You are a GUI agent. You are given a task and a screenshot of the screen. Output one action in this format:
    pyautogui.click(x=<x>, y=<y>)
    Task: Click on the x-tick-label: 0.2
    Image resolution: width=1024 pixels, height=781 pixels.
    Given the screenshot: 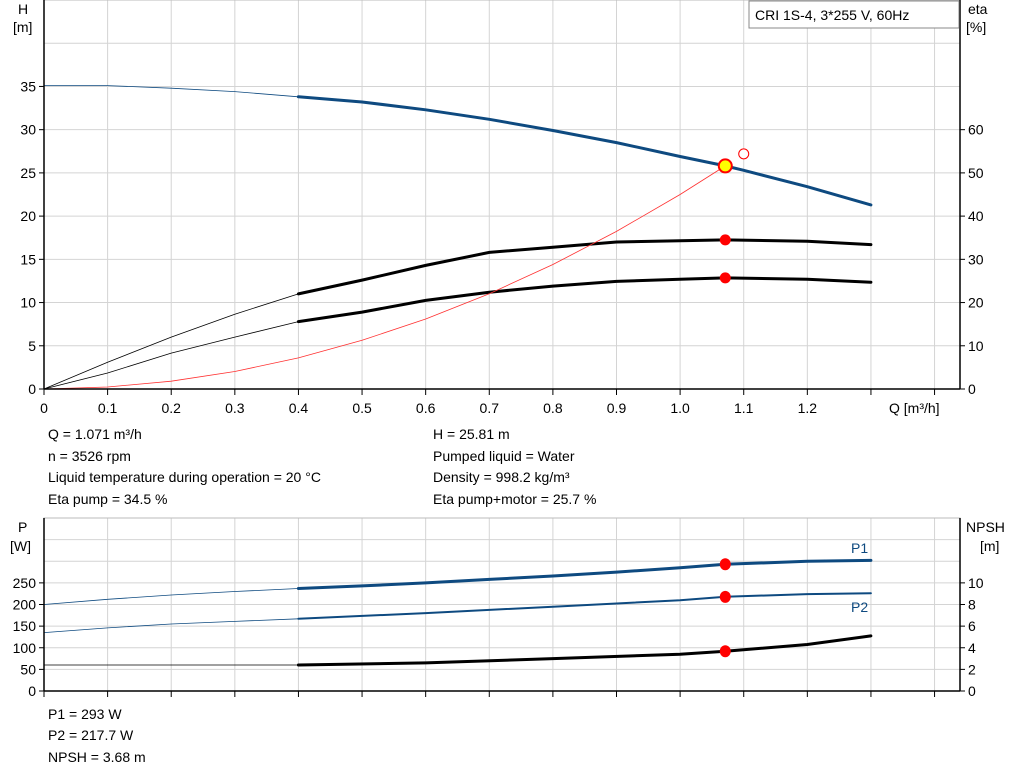 What is the action you would take?
    pyautogui.click(x=171, y=408)
    